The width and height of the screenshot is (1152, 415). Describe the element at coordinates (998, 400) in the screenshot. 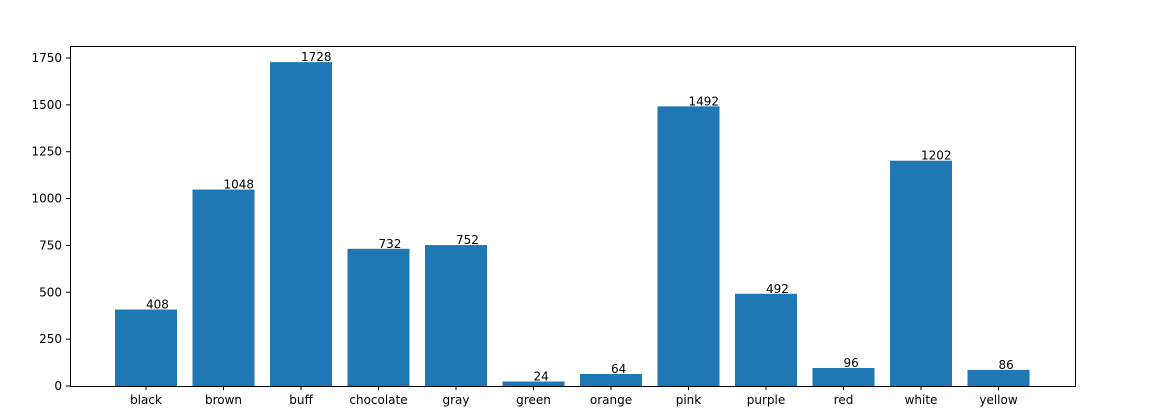

I see `x-tick-label-yellow: yellow` at that location.